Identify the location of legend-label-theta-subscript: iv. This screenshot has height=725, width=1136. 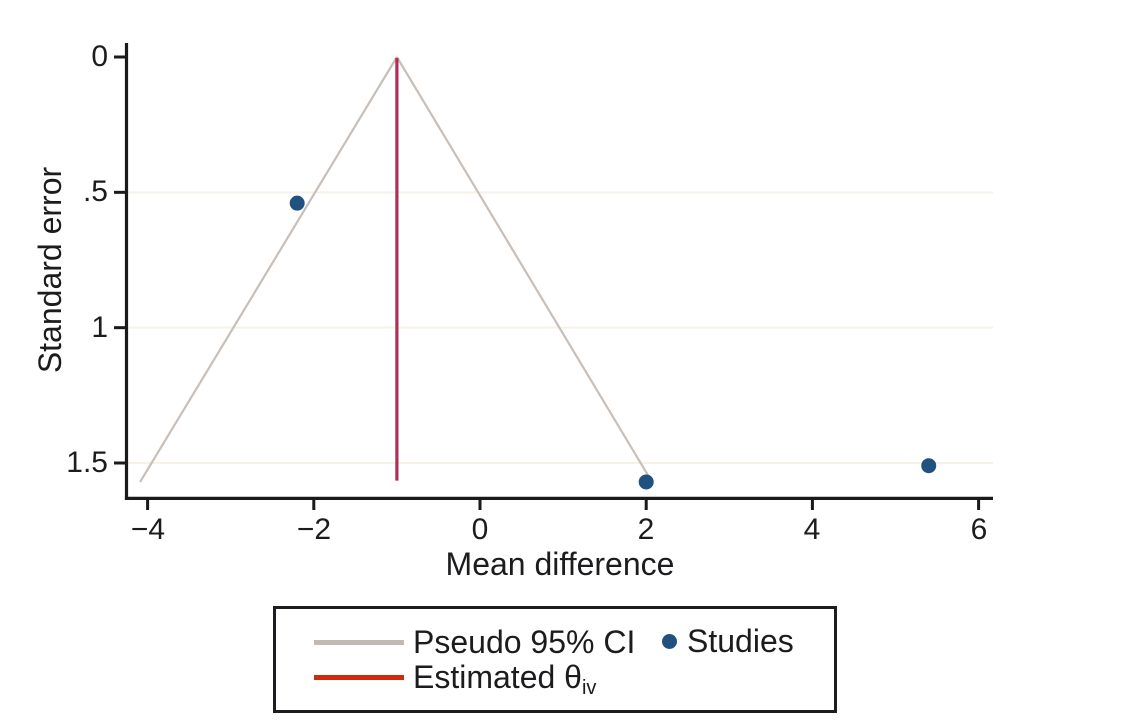
(589, 688).